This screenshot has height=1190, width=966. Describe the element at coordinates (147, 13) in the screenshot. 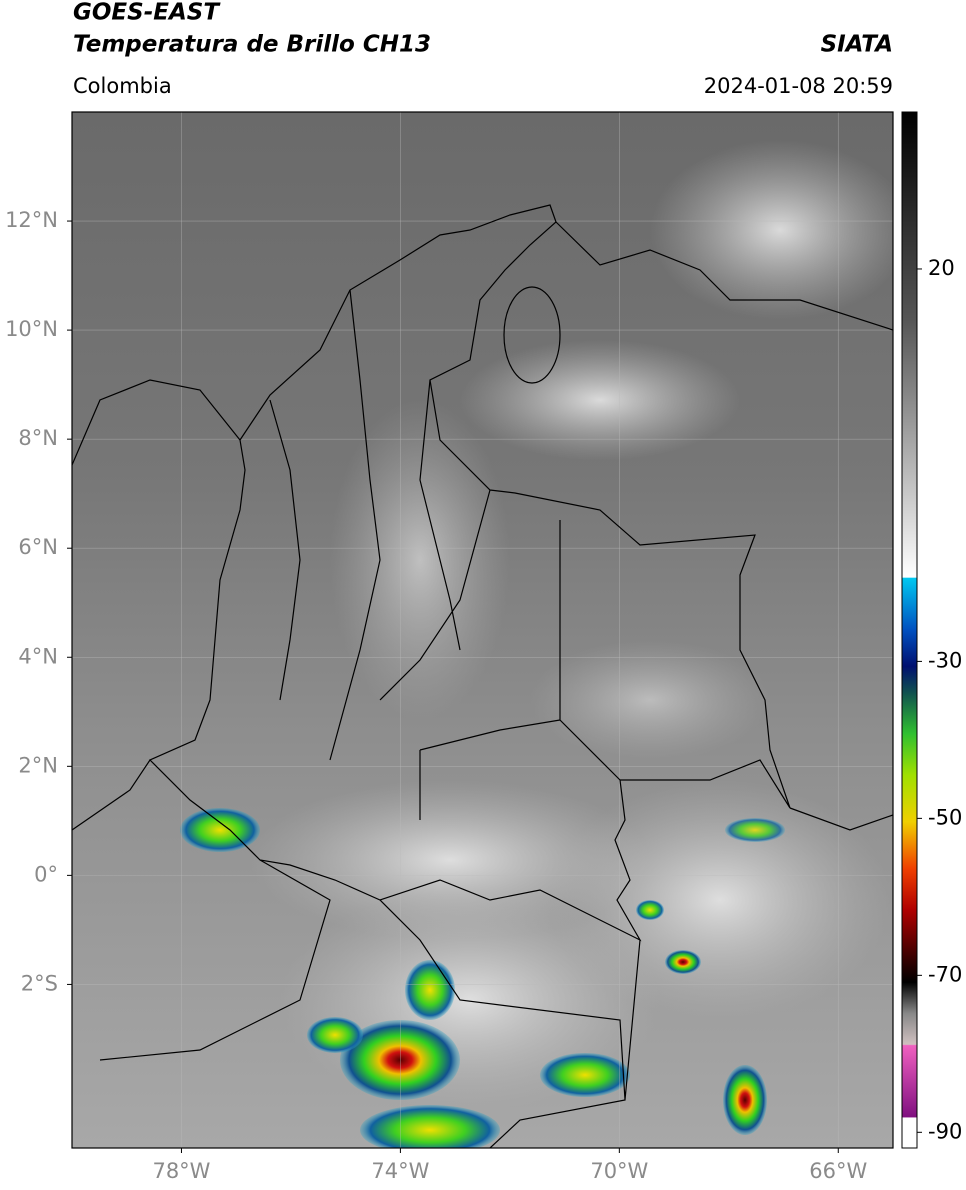

I see `title: GOES-EAST` at that location.